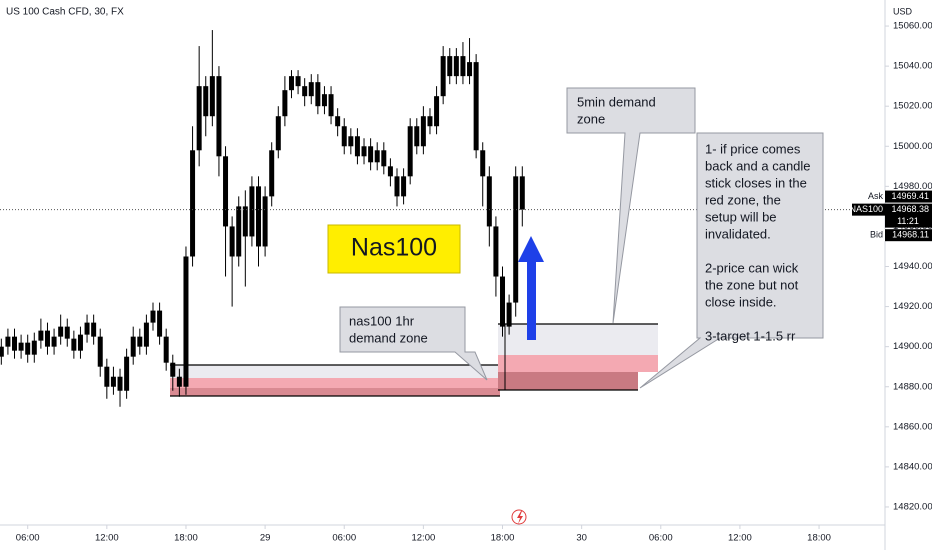 The image size is (932, 550). Describe the element at coordinates (876, 235) in the screenshot. I see `price-tag-name: Bid` at that location.